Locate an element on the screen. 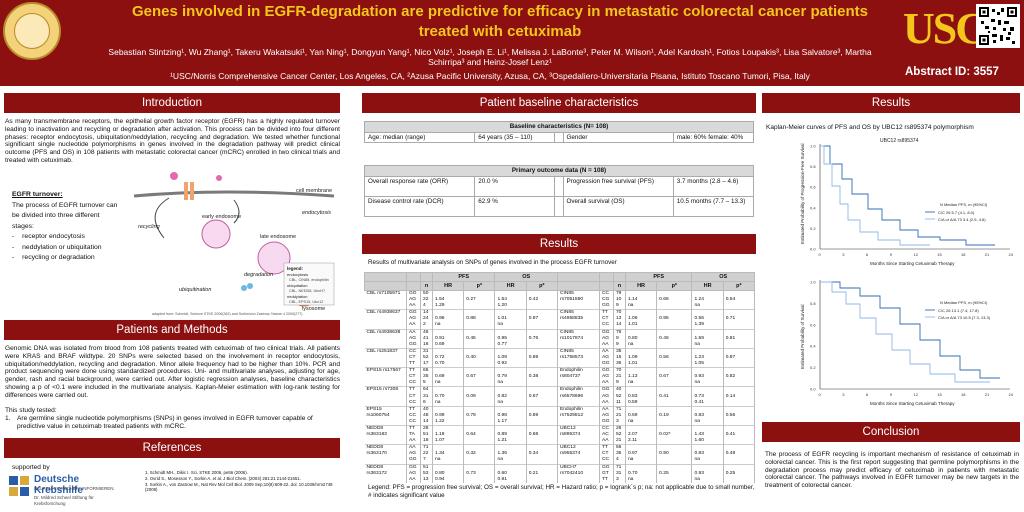 This screenshot has width=1024, height=512. table-row: AA 2 na na CC 14 1.01 1.39 is located at coordinates (560, 326).